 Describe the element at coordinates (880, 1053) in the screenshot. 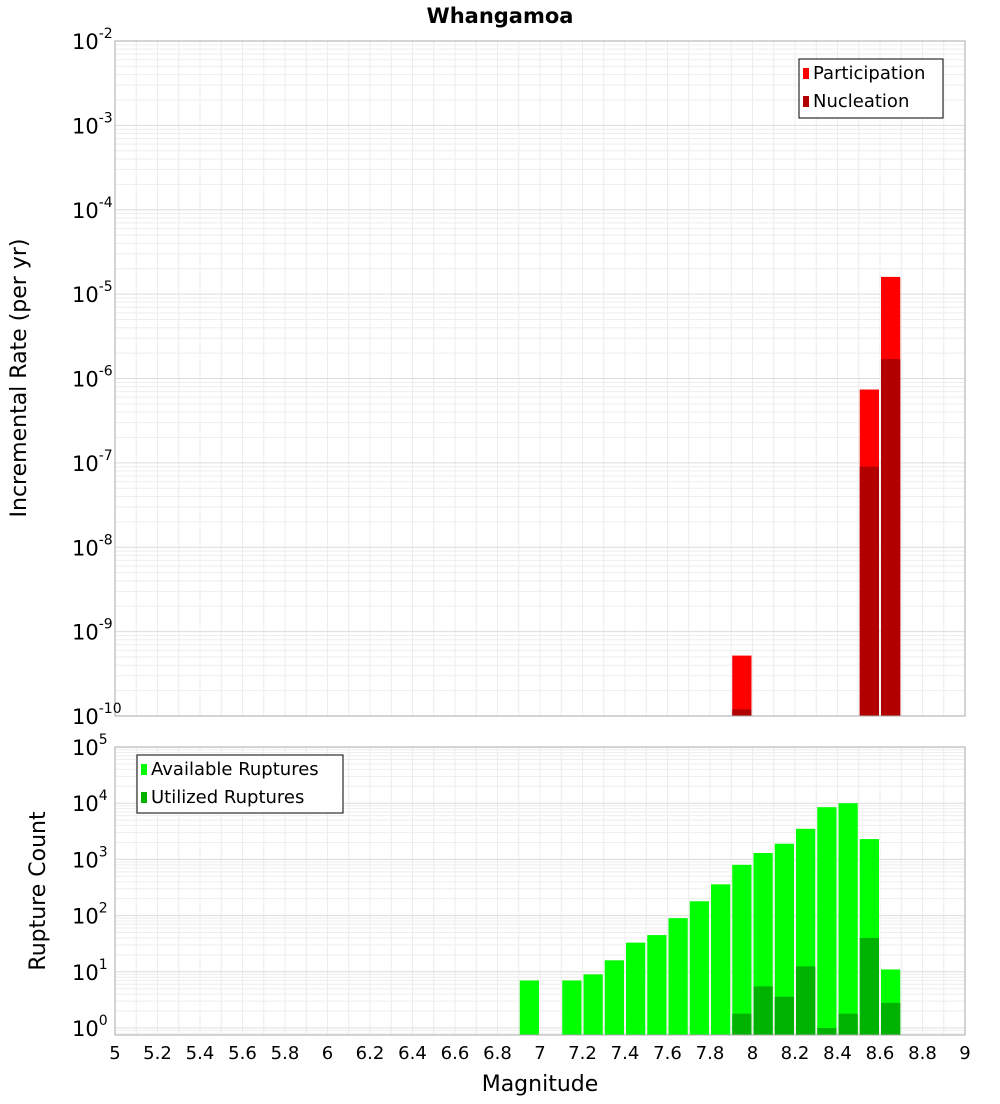

I see `x-tick-label: 8.6` at that location.